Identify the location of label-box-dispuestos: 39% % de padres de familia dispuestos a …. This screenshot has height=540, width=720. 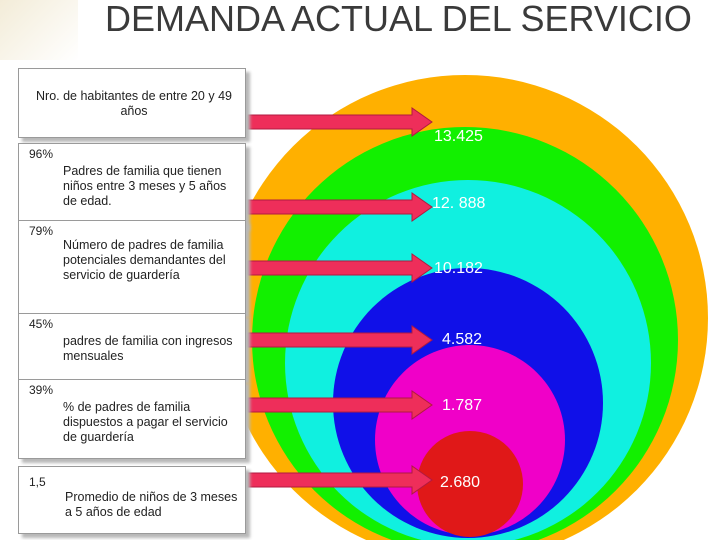
(132, 419).